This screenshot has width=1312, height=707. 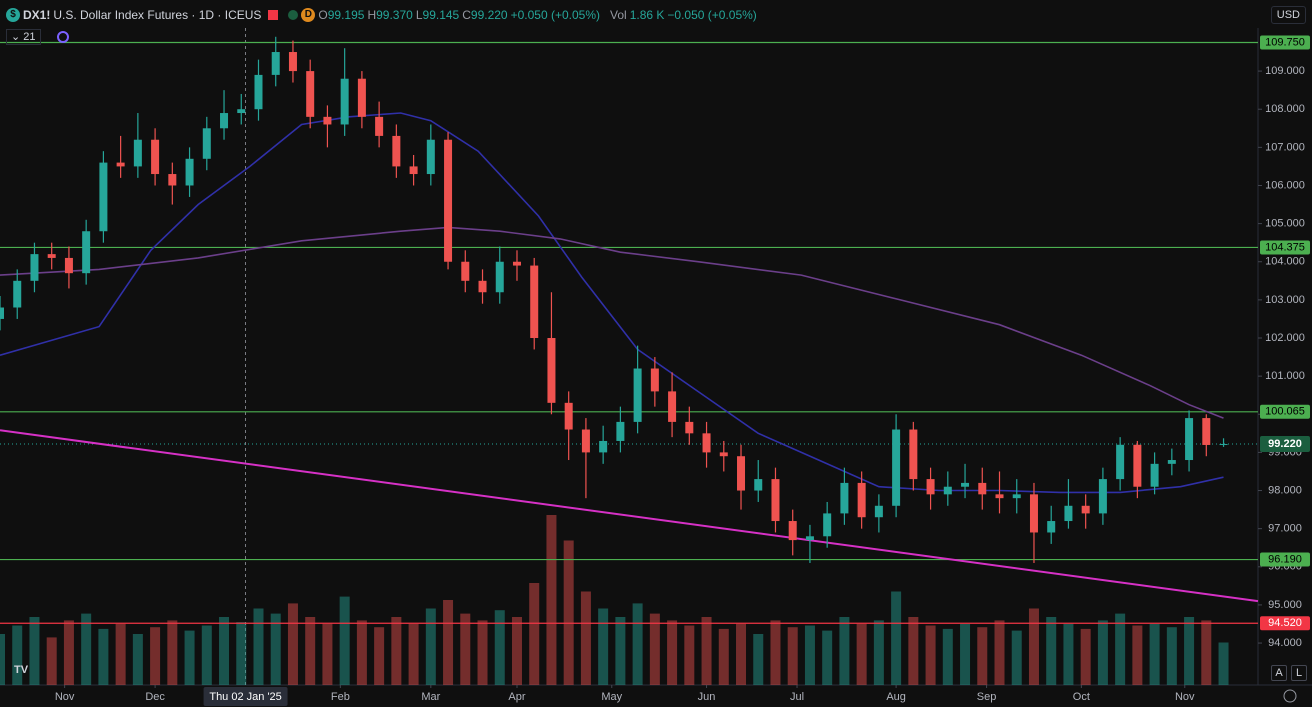 I want to click on auto-scale-button: A, so click(x=1279, y=673).